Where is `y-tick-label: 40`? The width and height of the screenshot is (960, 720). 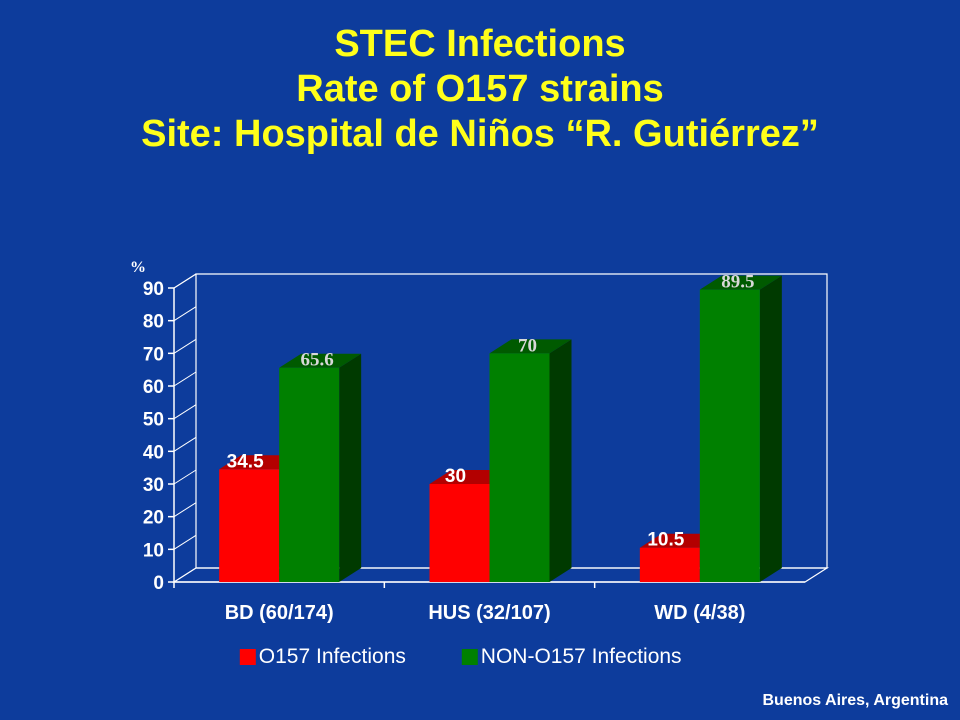
y-tick-label: 40 is located at coordinates (153, 452).